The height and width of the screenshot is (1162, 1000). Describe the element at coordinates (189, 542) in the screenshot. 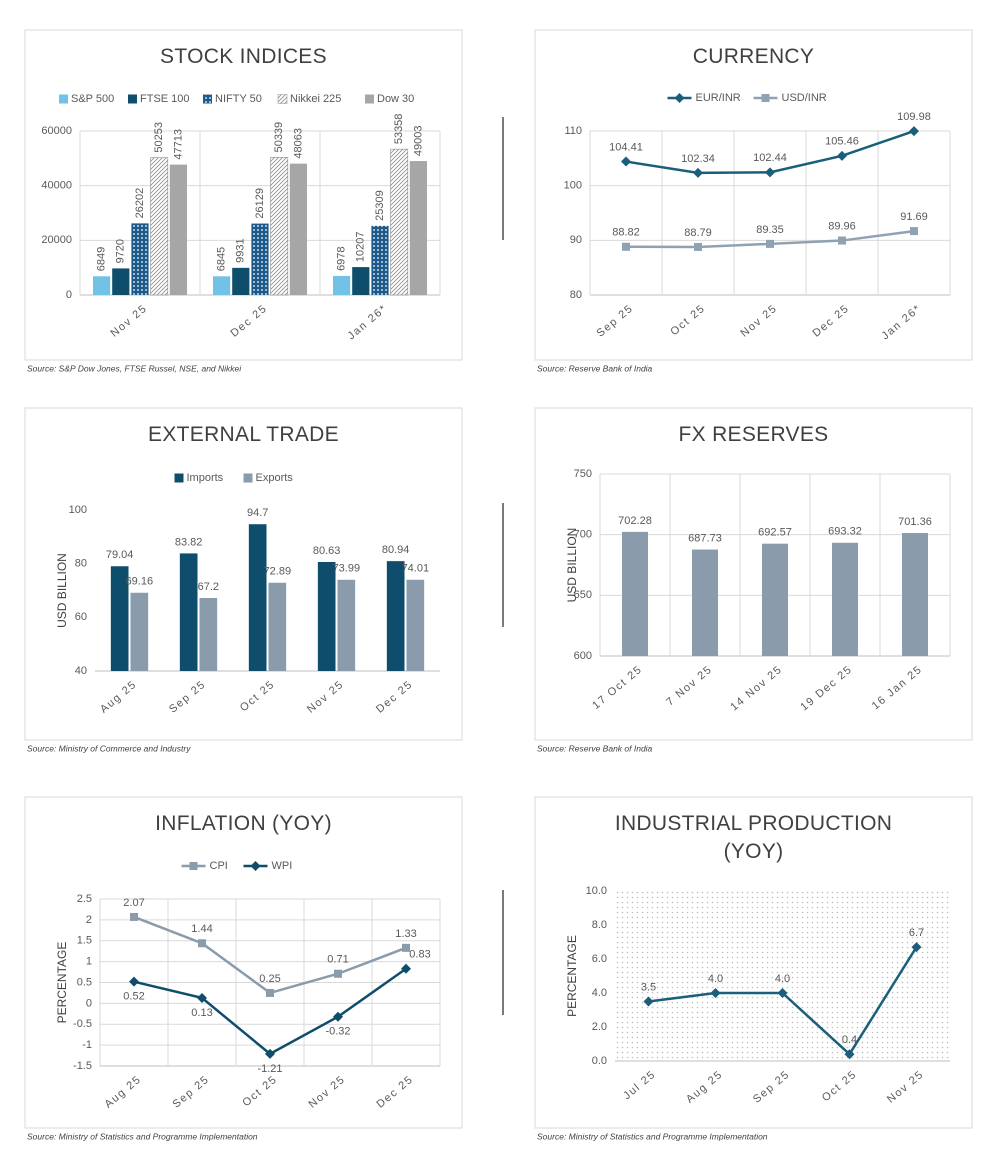

I see `data-label: 83.82` at that location.